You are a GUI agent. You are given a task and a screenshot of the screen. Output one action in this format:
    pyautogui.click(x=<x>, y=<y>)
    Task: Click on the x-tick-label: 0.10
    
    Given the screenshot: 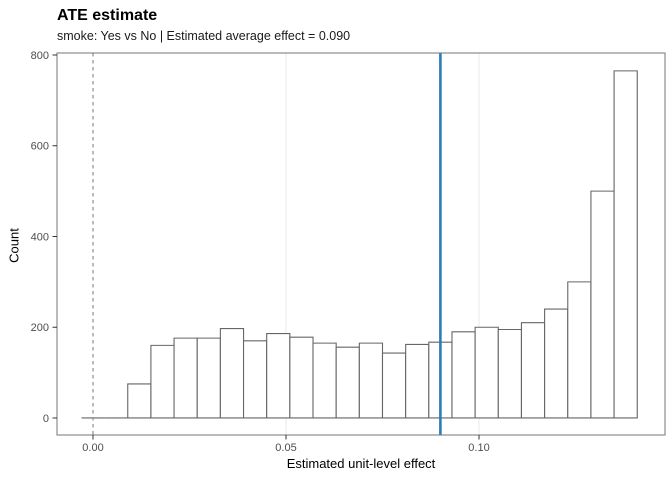 What is the action you would take?
    pyautogui.click(x=478, y=448)
    